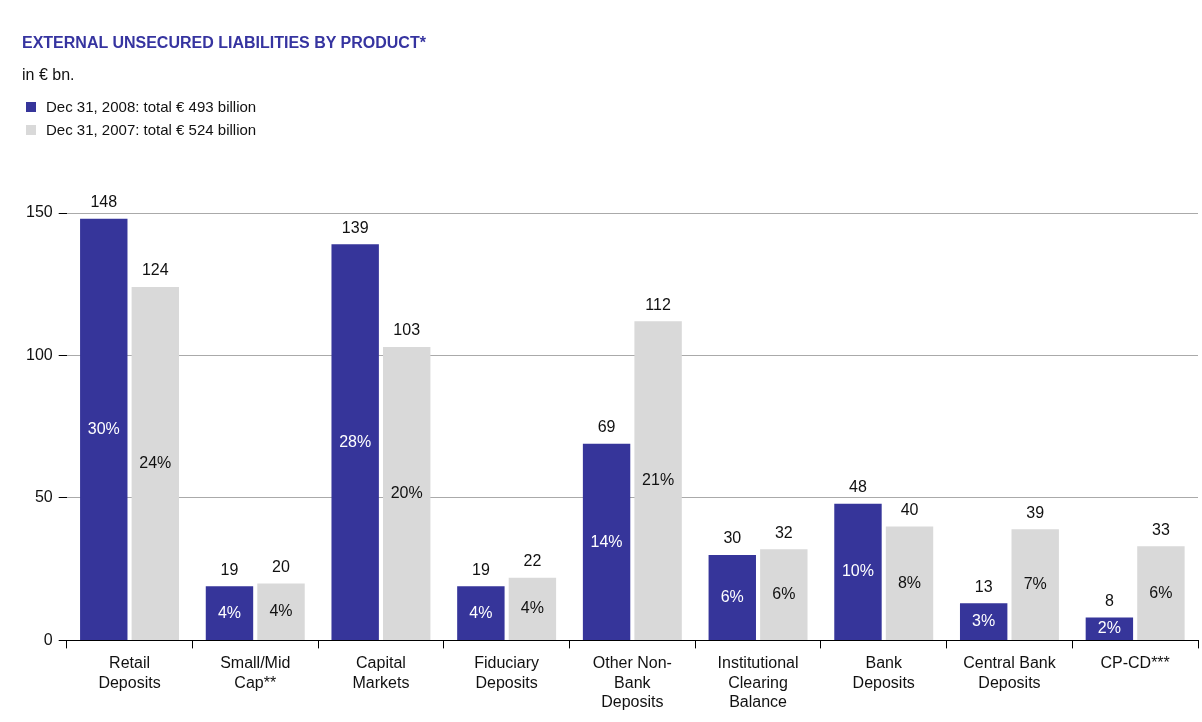  I want to click on data-label: 8, so click(1109, 601).